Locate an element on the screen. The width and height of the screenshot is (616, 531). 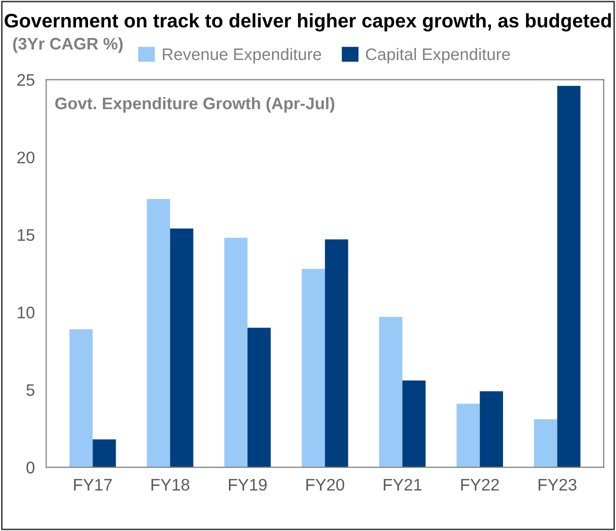
y-tick-label: 15 is located at coordinates (26, 235).